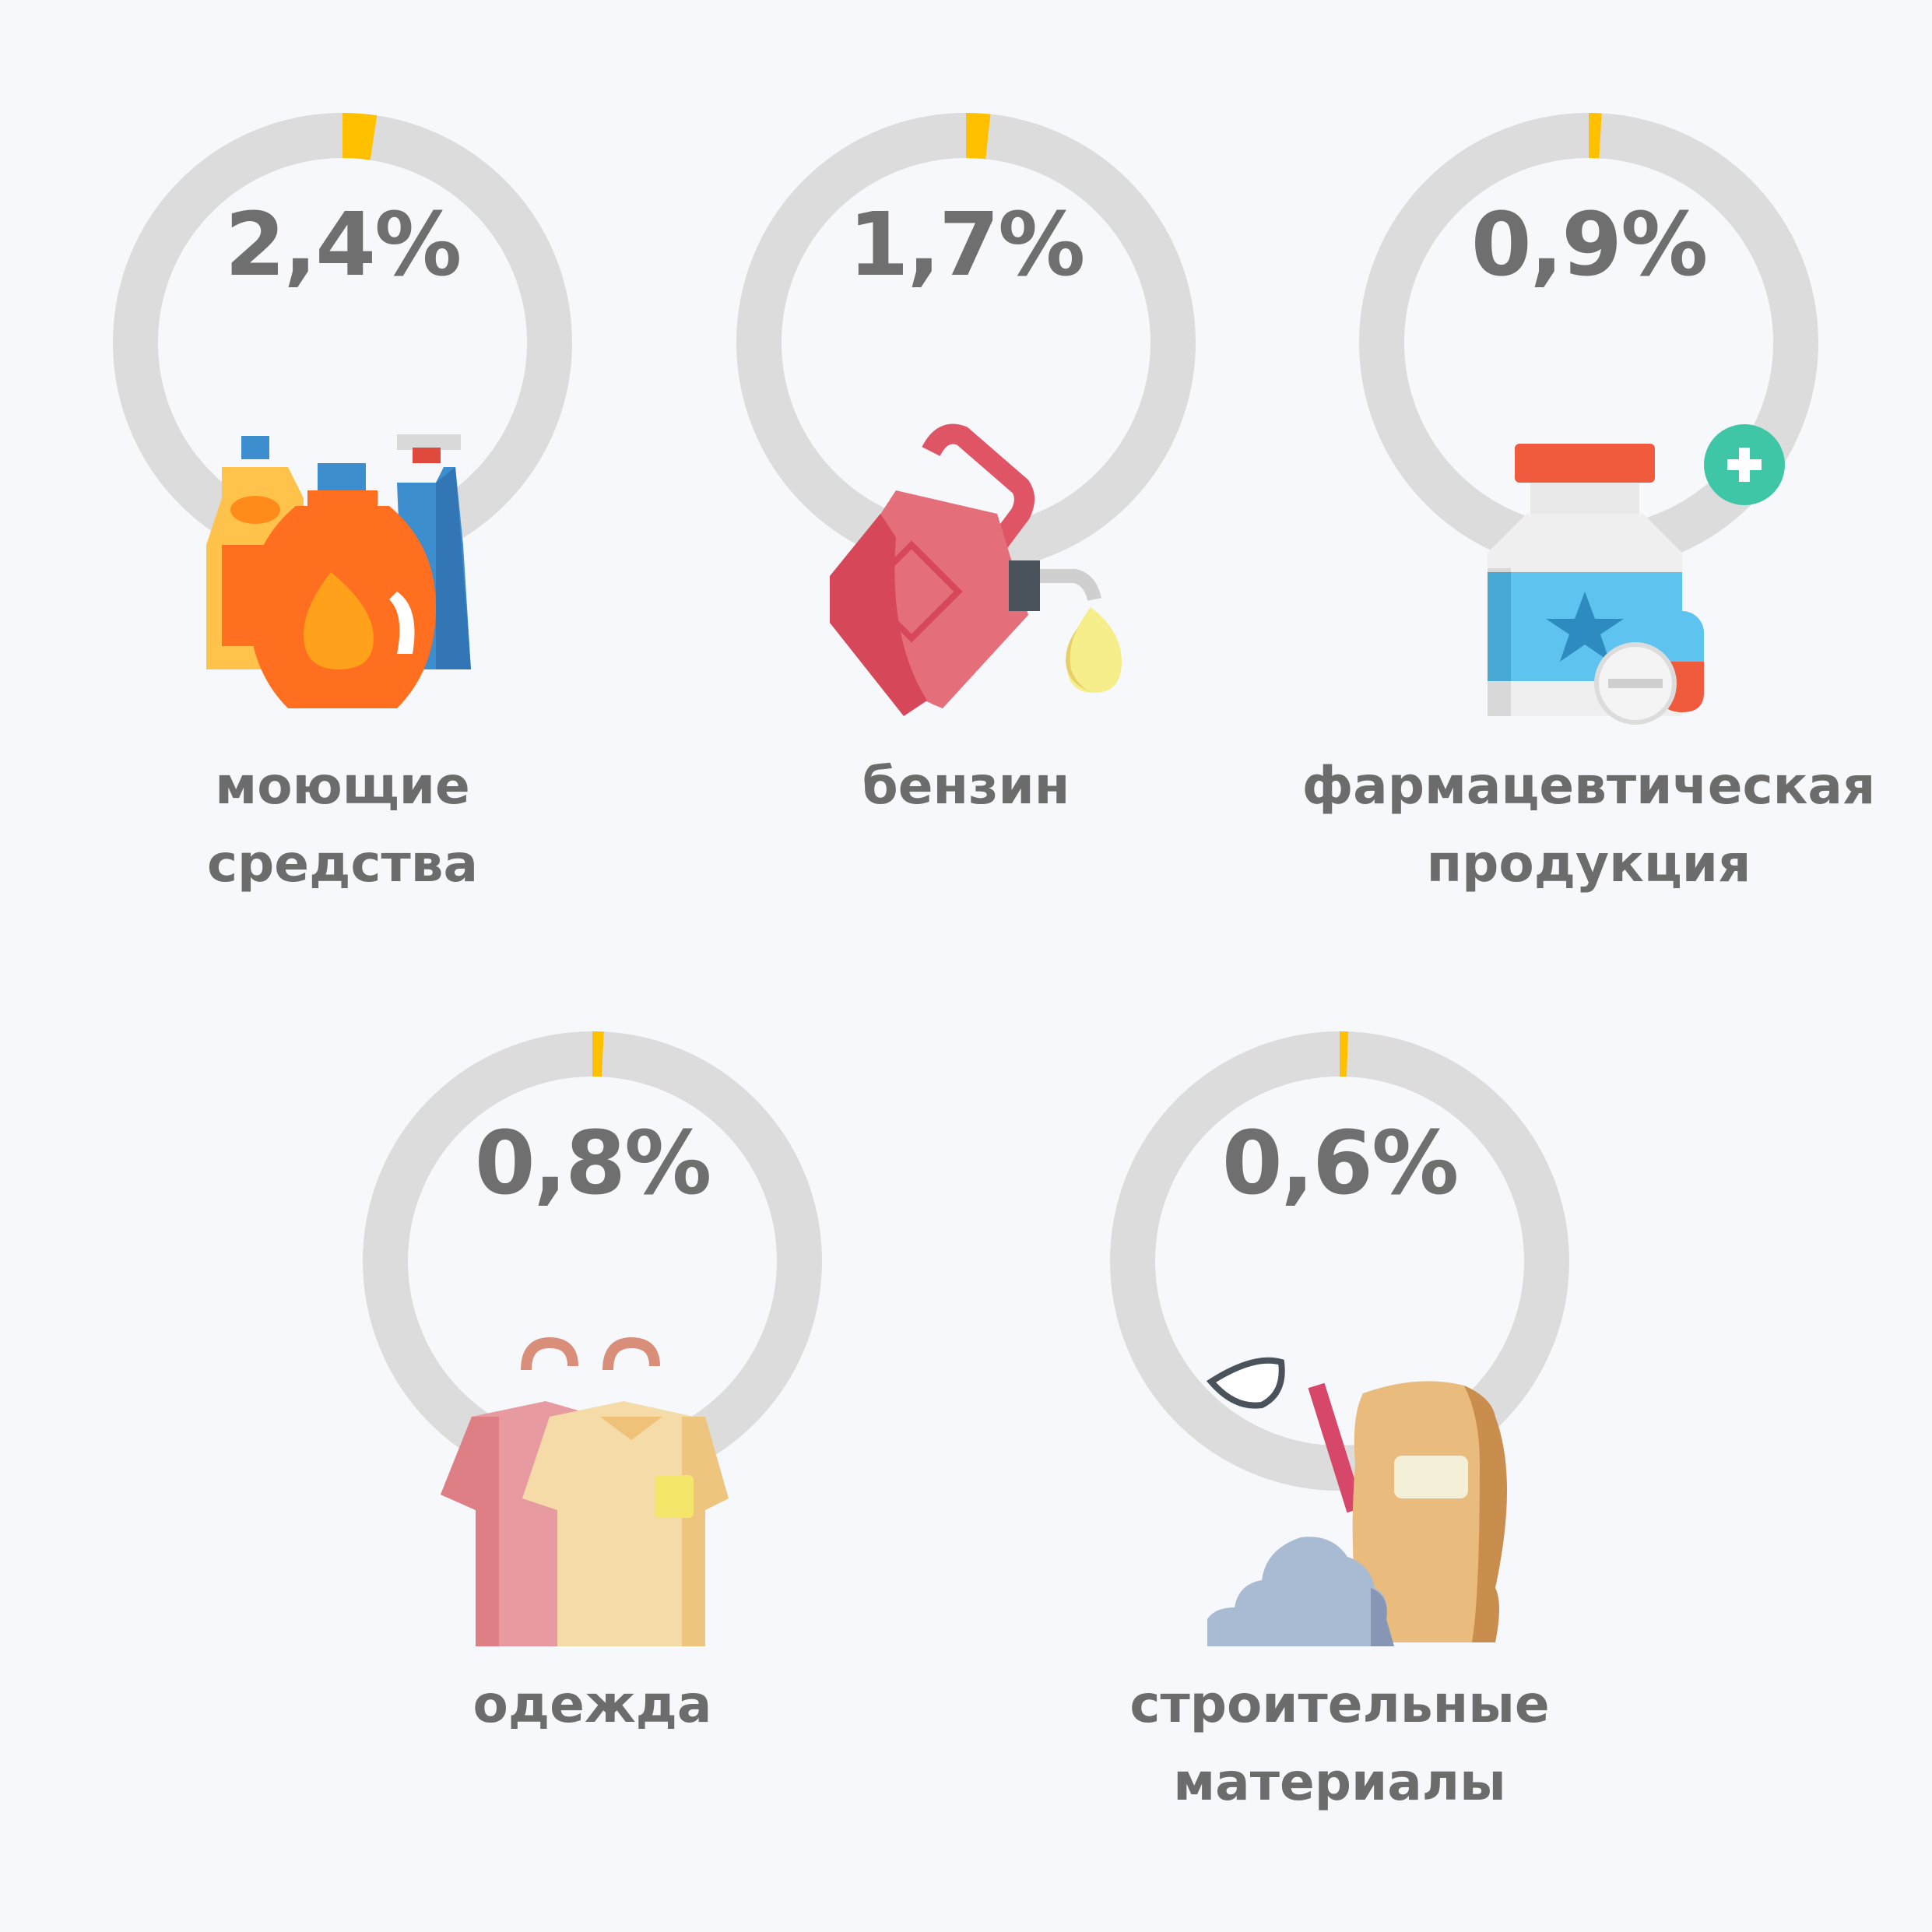  I want to click on chart-card-pharma: 0,9% фармацевтическая продукция, so click(1588, 447).